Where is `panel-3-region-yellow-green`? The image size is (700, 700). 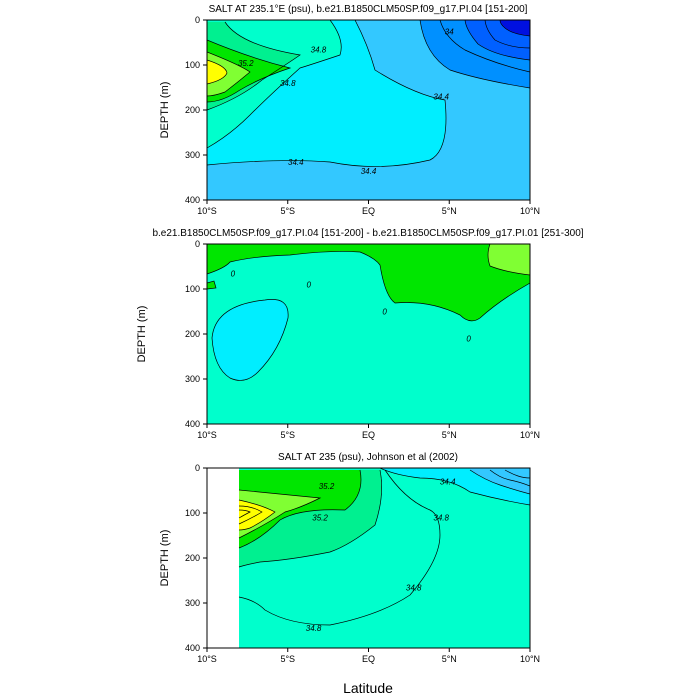
panel-3-region-yellow-green is located at coordinates (279, 514).